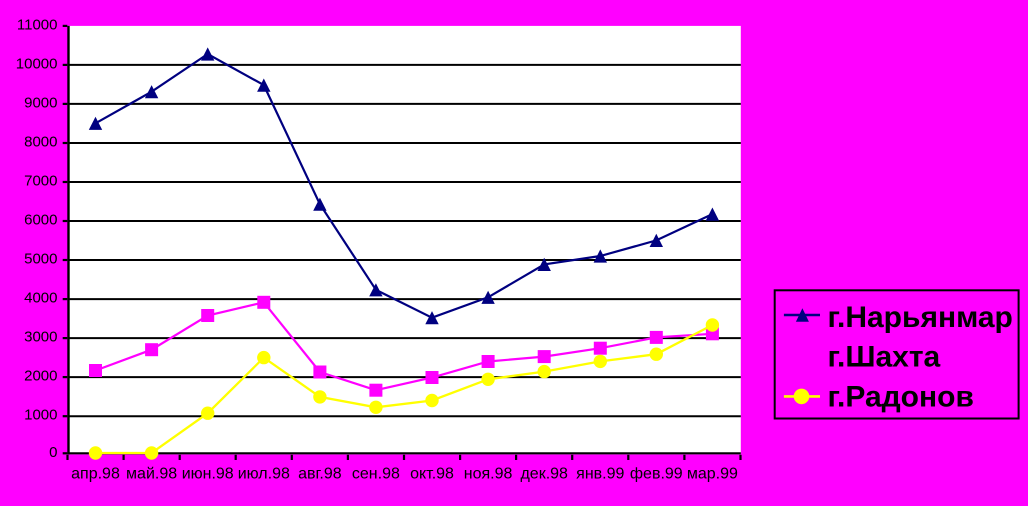 Image resolution: width=1028 pixels, height=506 pixels. Describe the element at coordinates (208, 474) in the screenshot. I see `svg-text: июн.98` at that location.